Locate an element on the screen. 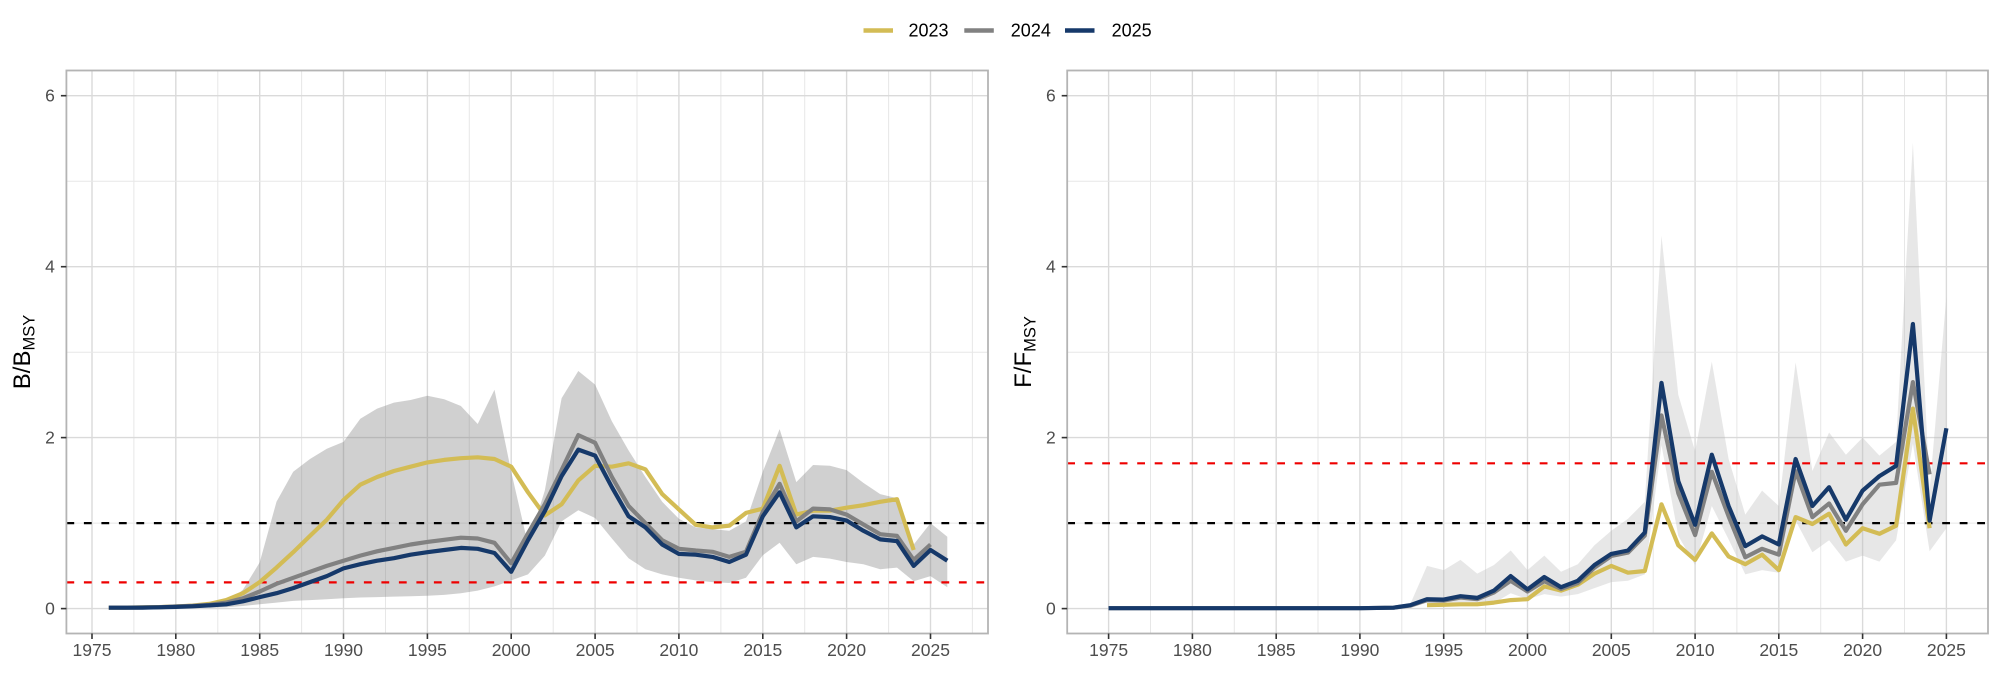 This screenshot has width=2000, height=700. svg-text: 2023 is located at coordinates (929, 31).